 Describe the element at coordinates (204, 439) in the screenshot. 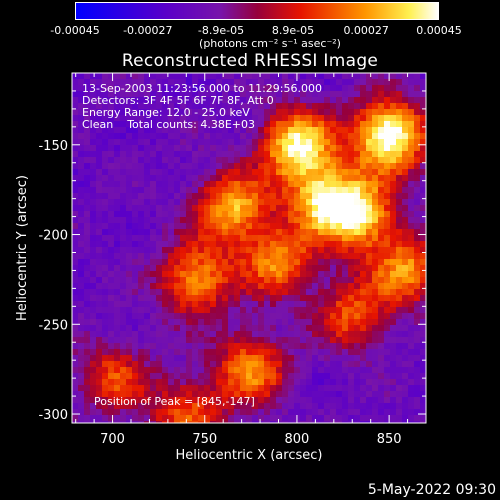

I see `x-tick-label: 750` at that location.